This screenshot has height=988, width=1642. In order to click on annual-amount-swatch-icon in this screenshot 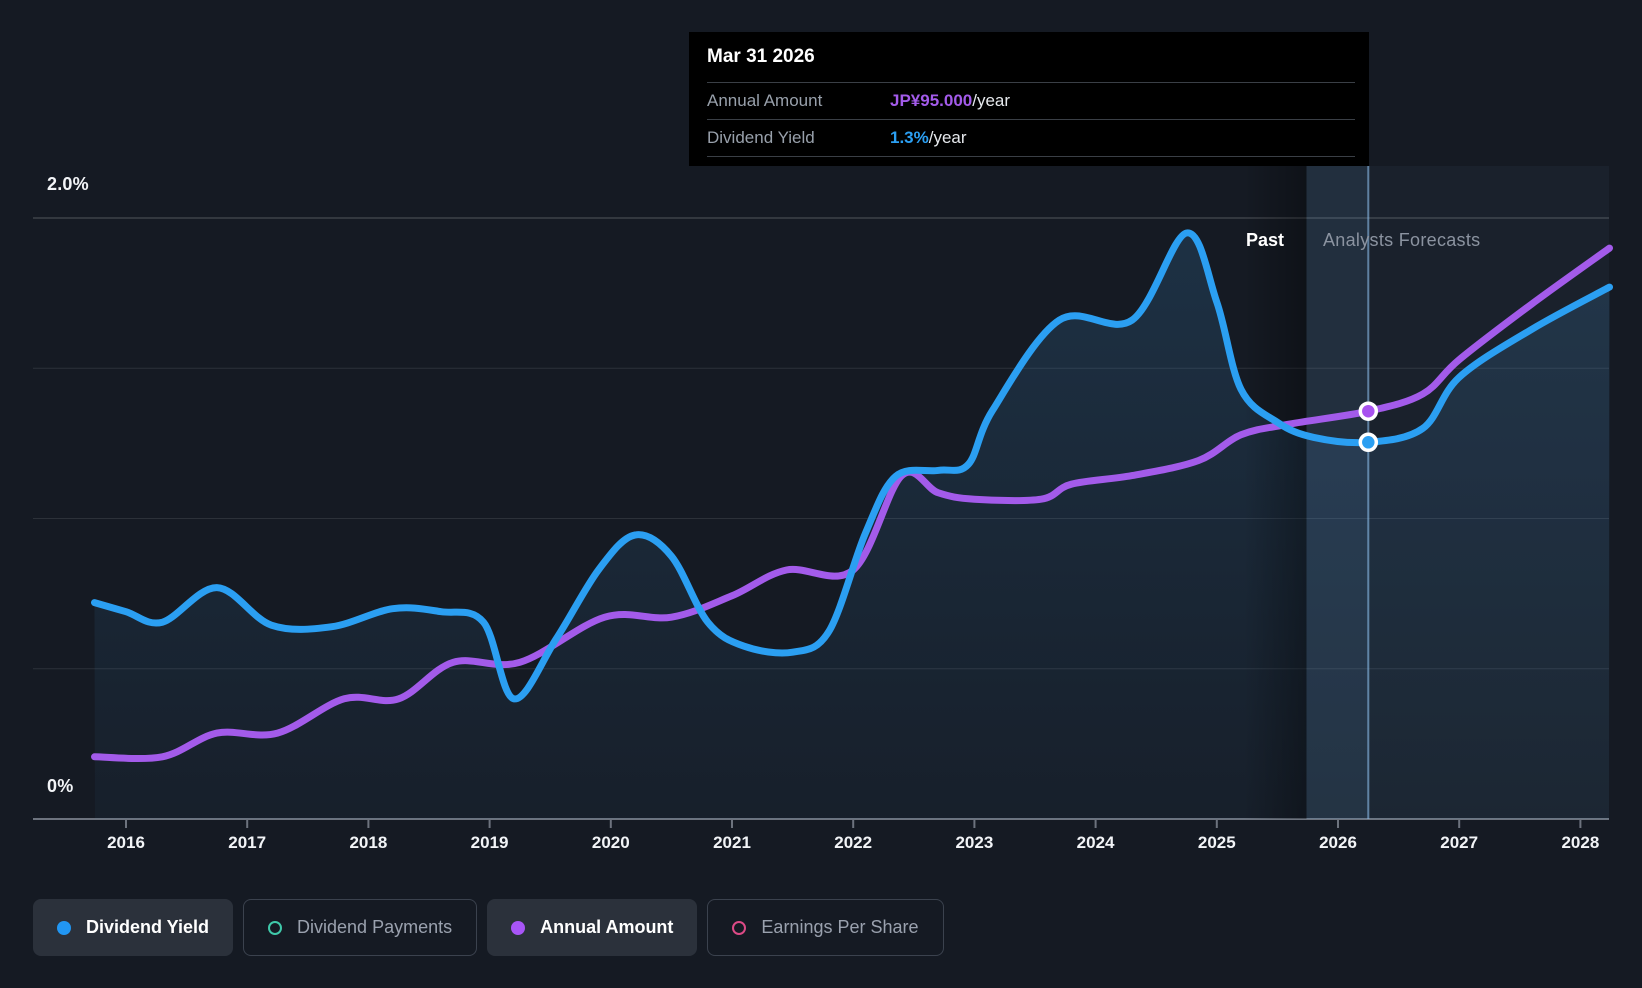, I will do `click(518, 927)`.